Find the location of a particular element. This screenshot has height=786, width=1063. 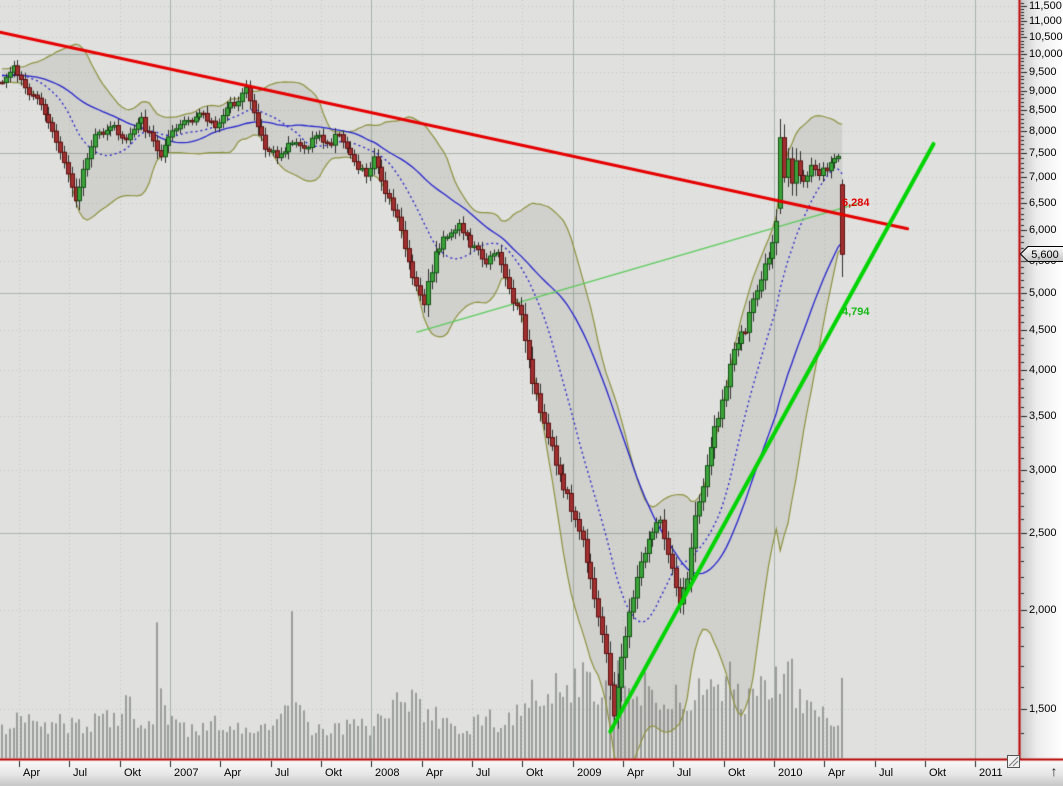

price-axis-label: 7,500 is located at coordinates (1043, 153).